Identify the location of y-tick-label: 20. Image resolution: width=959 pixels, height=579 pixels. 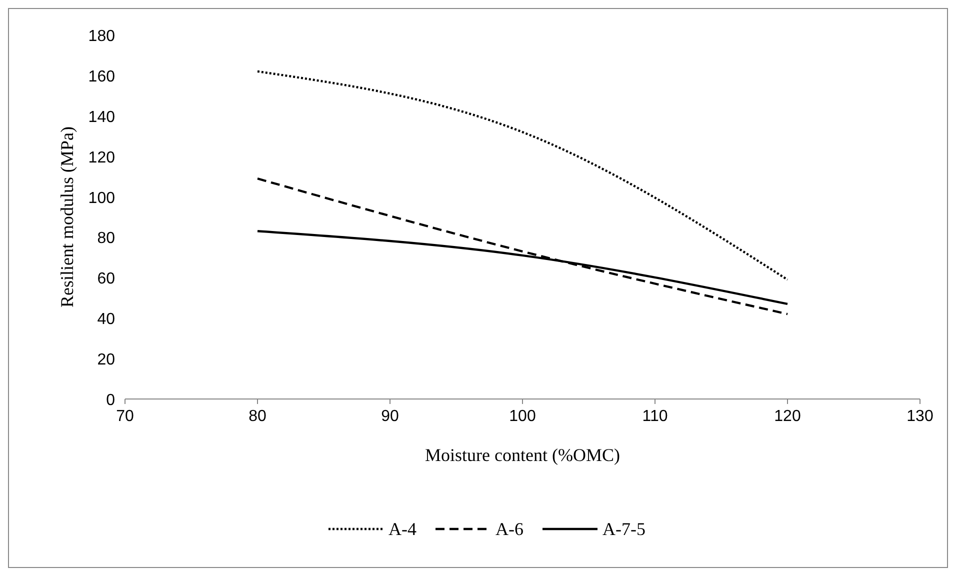
(106, 360).